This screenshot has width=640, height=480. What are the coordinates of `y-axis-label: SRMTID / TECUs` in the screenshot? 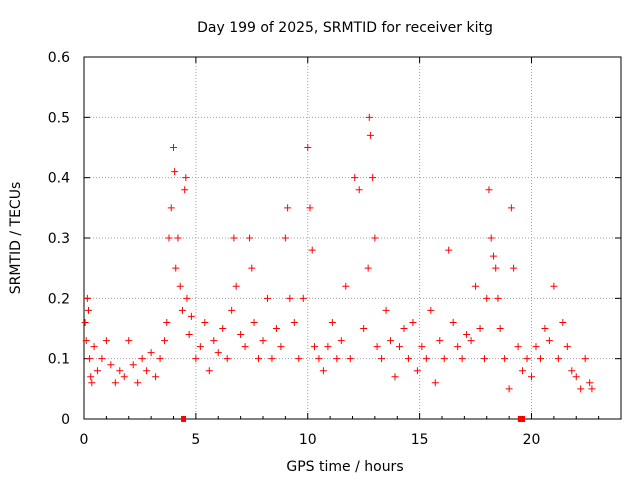 It's located at (16, 238).